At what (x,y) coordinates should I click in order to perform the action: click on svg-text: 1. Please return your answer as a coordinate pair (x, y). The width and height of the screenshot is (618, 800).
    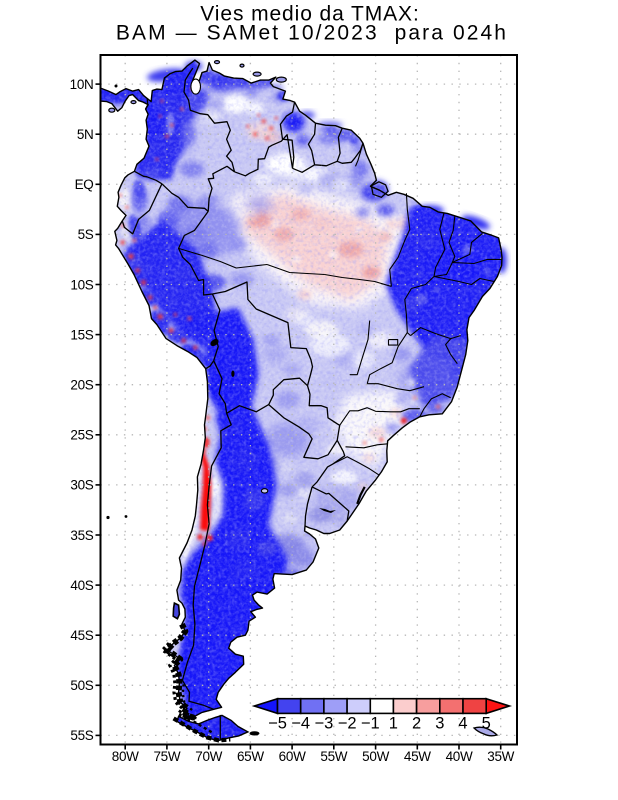
    Looking at the image, I should click on (393, 724).